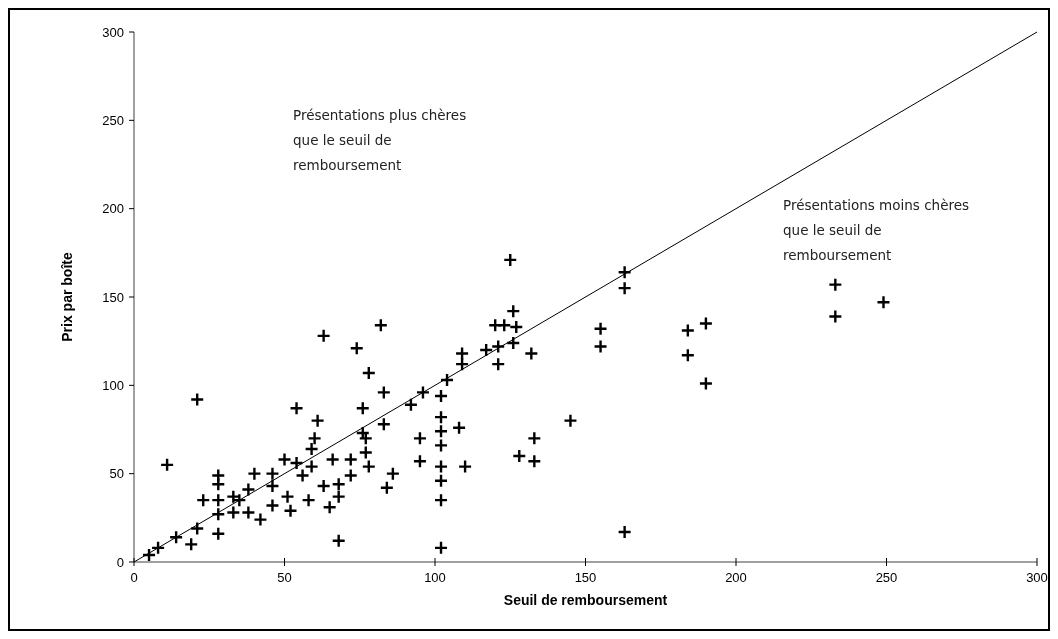 This screenshot has height=639, width=1058. I want to click on y-tick-label: 150, so click(113, 297).